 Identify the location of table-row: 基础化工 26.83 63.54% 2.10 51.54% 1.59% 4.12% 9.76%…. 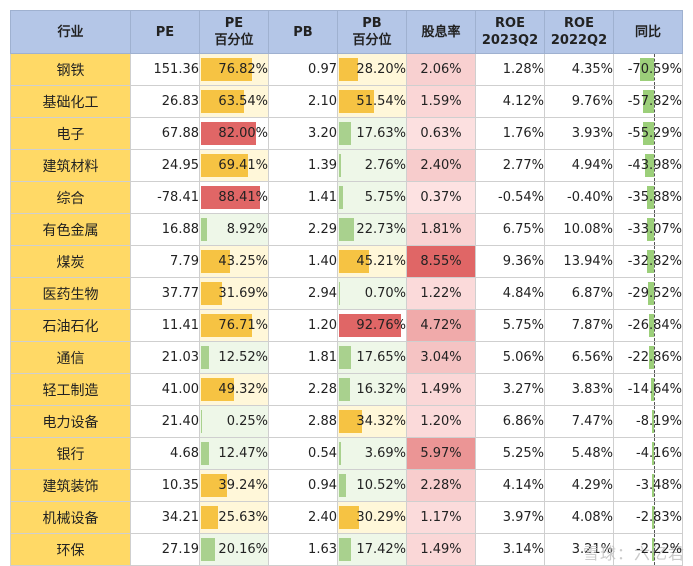
(346, 101).